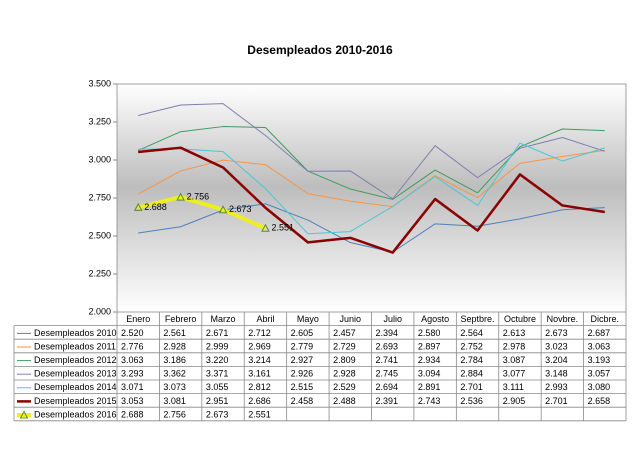  What do you see at coordinates (471, 374) in the screenshot?
I see `table-value: 2.884` at bounding box center [471, 374].